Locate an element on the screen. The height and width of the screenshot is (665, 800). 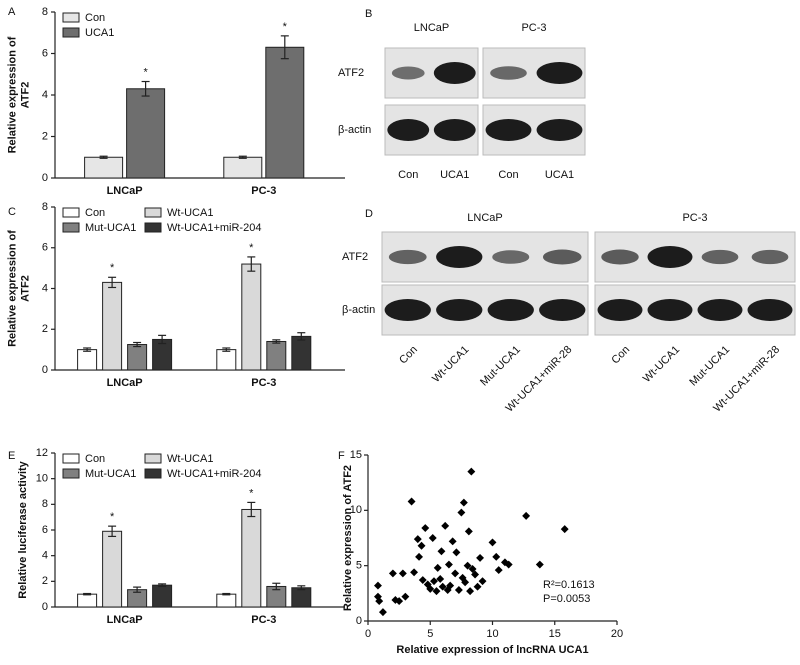
y-axis-label: Relative expression of is located at coordinates (12, 288).